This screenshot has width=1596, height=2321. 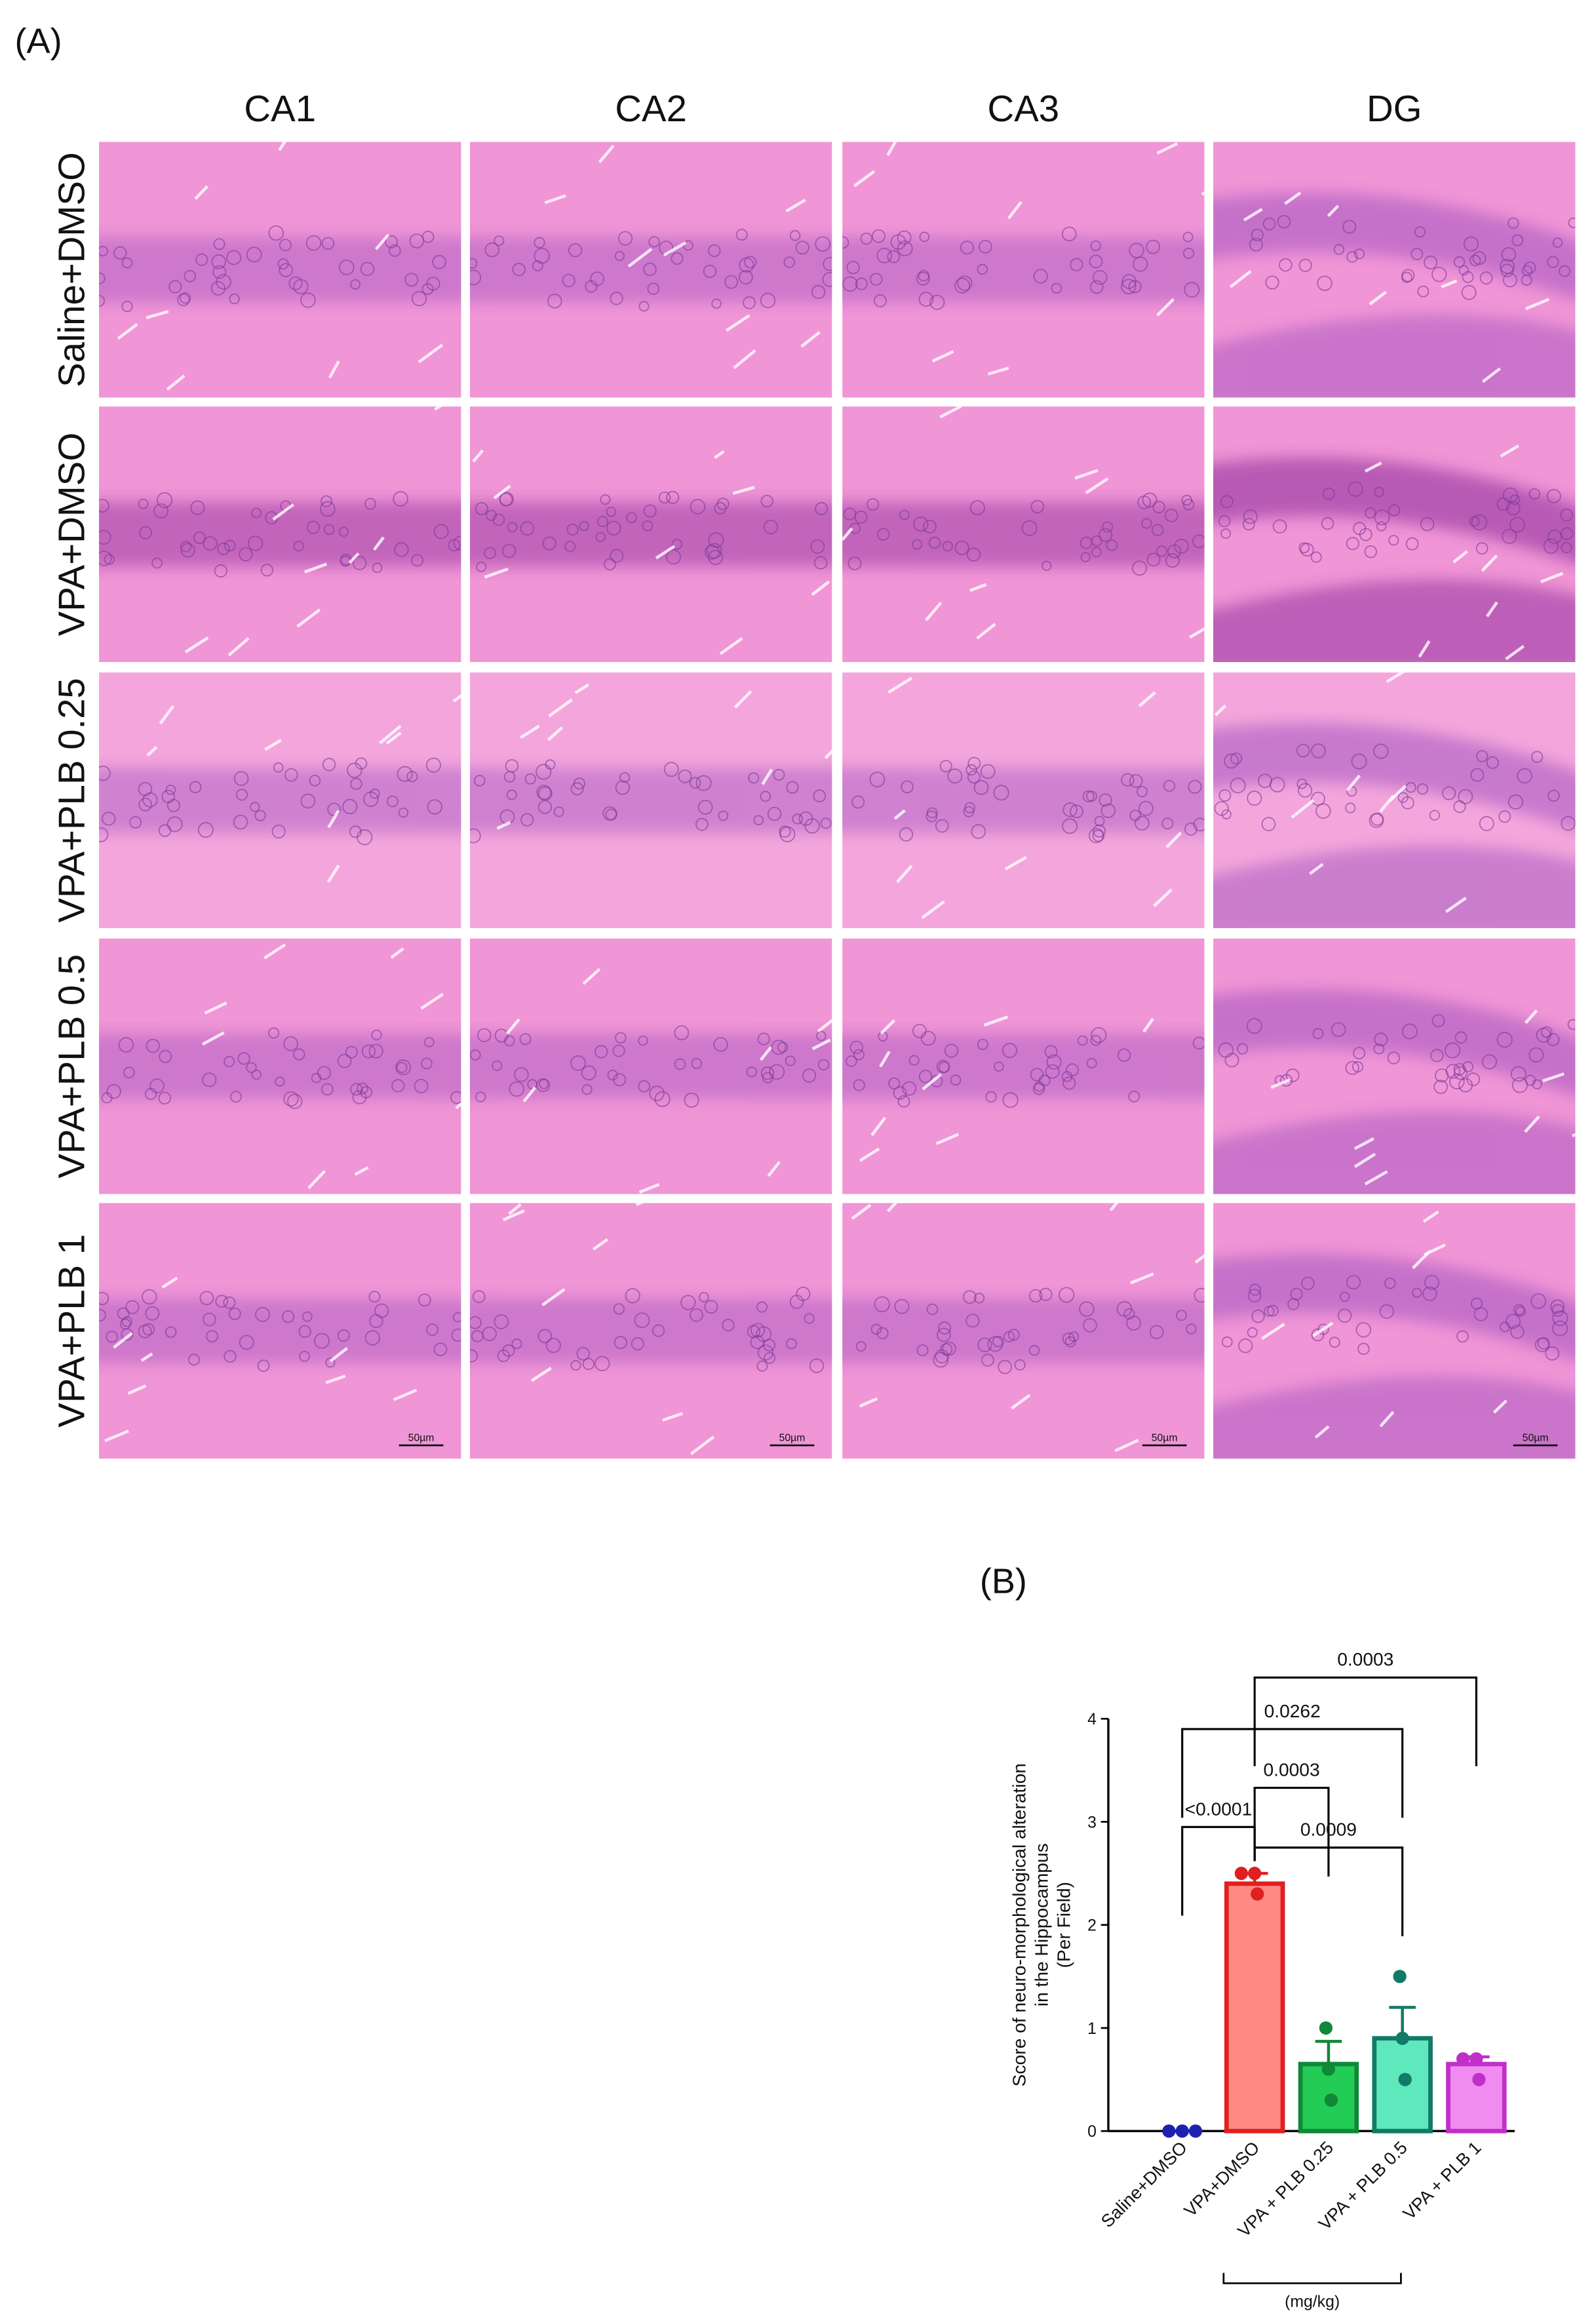 What do you see at coordinates (1144, 2184) in the screenshot?
I see `x-tick-label: Saline+DMSO` at bounding box center [1144, 2184].